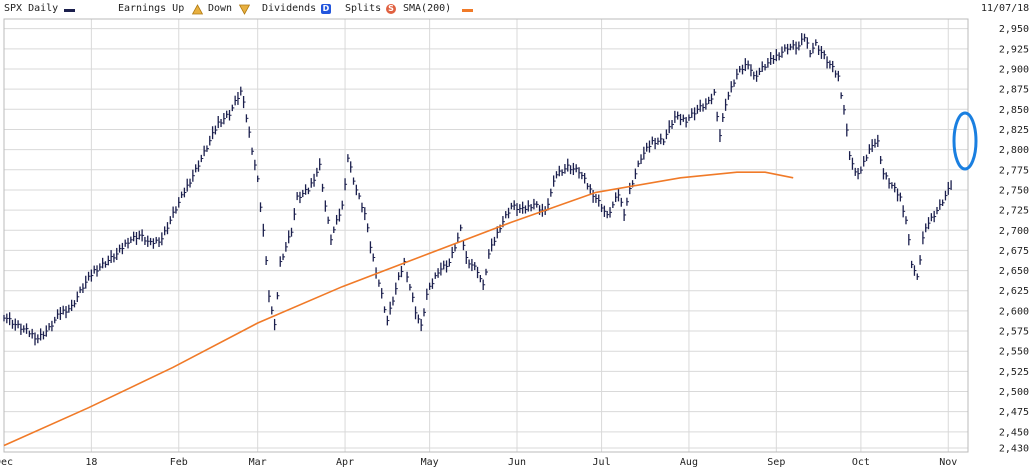 The height and width of the screenshot is (468, 1033). Describe the element at coordinates (1014, 311) in the screenshot. I see `y-tick-label: 2,600` at that location.